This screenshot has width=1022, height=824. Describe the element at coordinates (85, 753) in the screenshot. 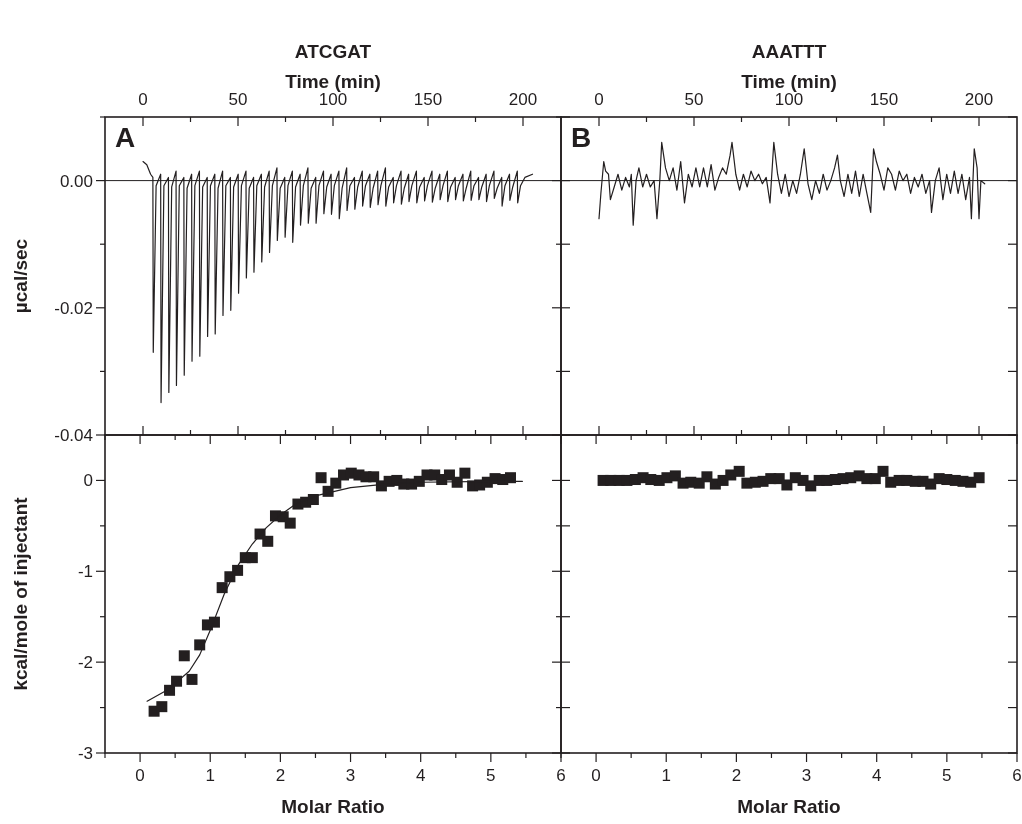

I see `y-tick-label: -3` at that location.